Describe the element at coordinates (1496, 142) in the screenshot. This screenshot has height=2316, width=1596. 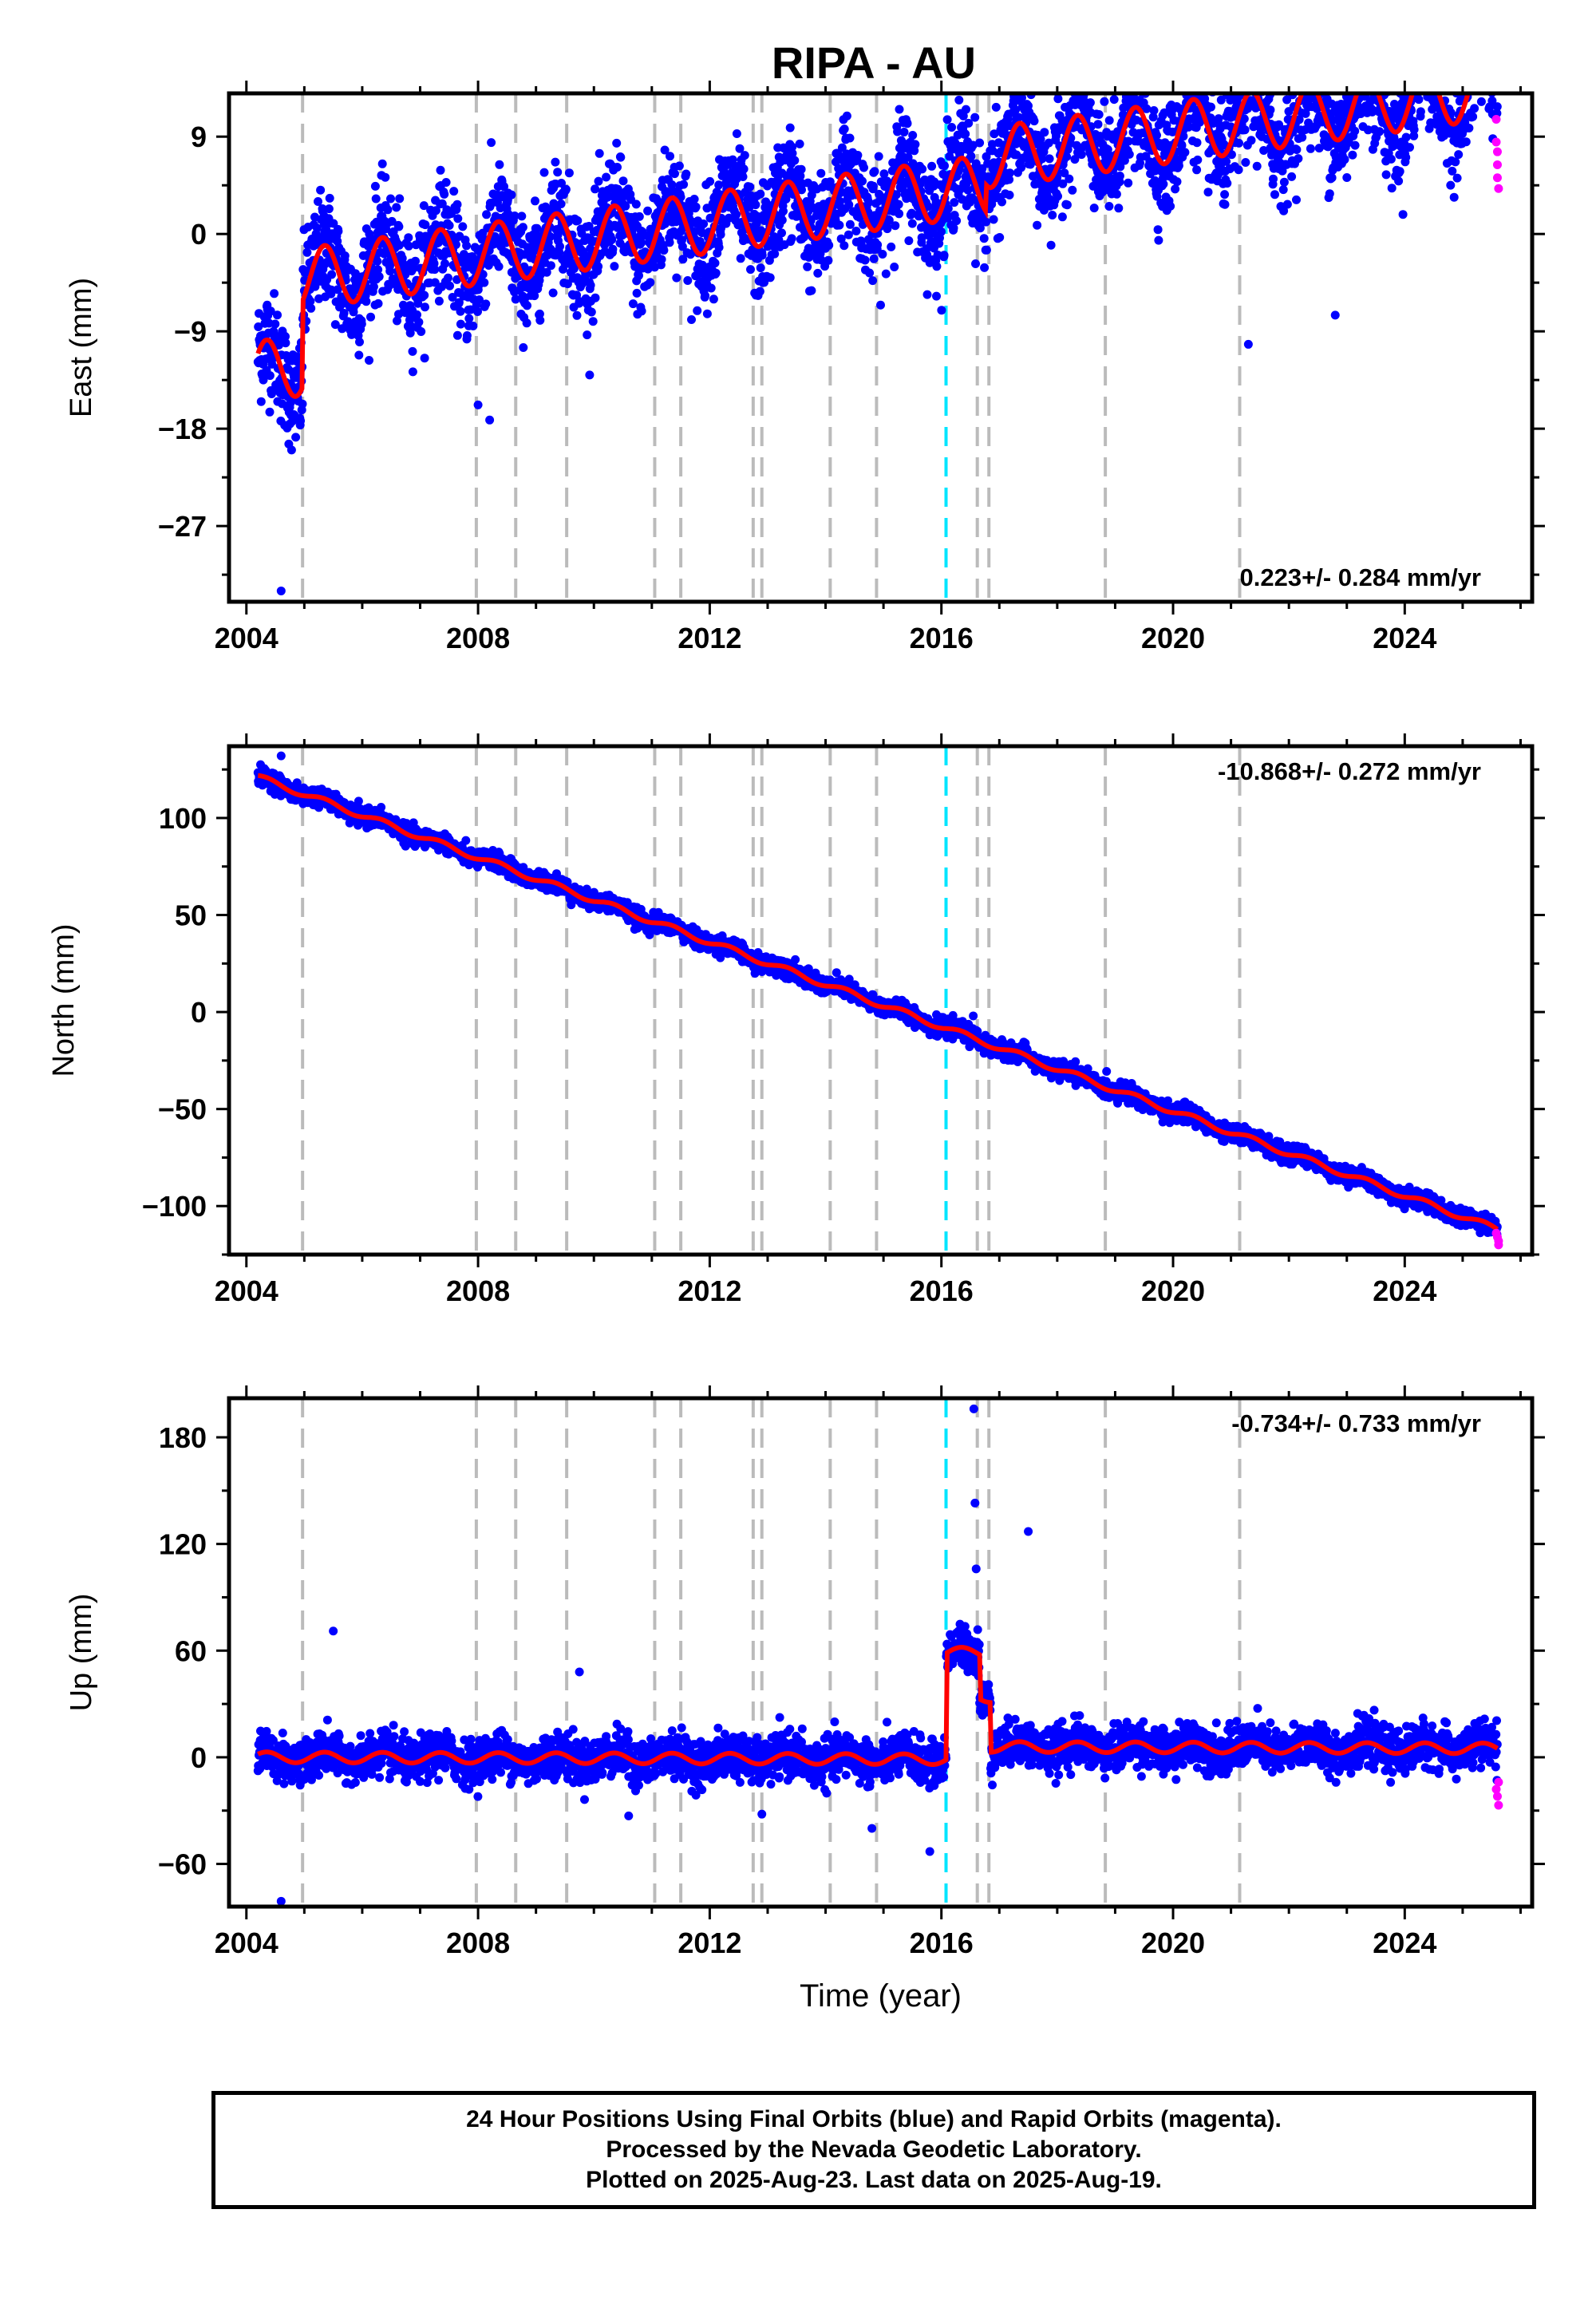
I see `rapid-orbit-point` at that location.